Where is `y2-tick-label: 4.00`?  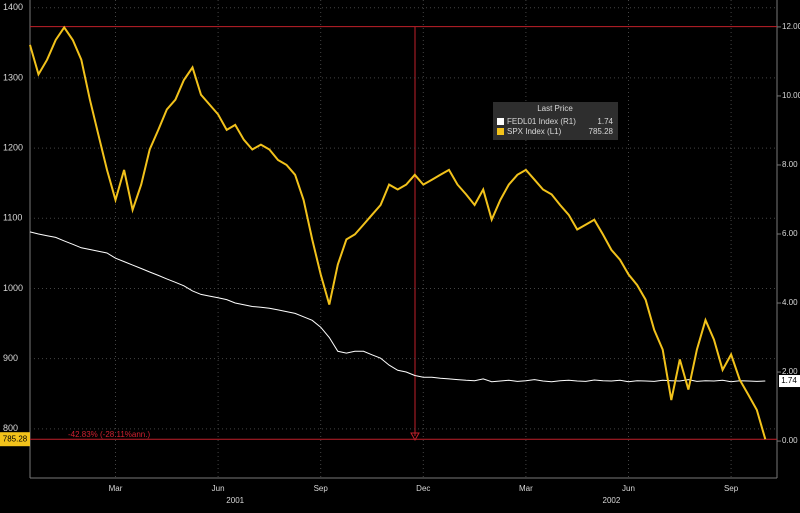
y2-tick-label: 4.00 is located at coordinates (790, 302).